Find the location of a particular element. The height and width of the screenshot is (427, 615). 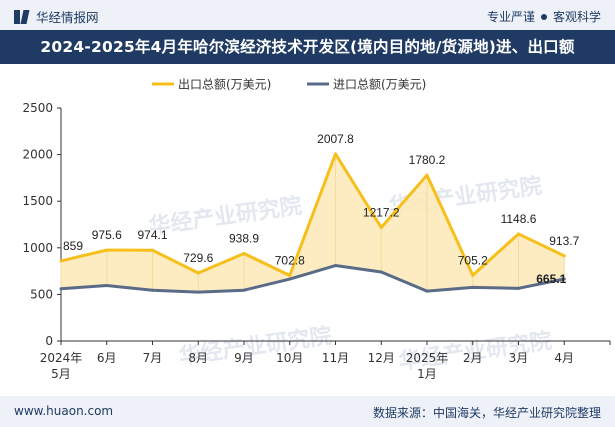

watermark-text-0: 华经产业研究院 is located at coordinates (225, 216).